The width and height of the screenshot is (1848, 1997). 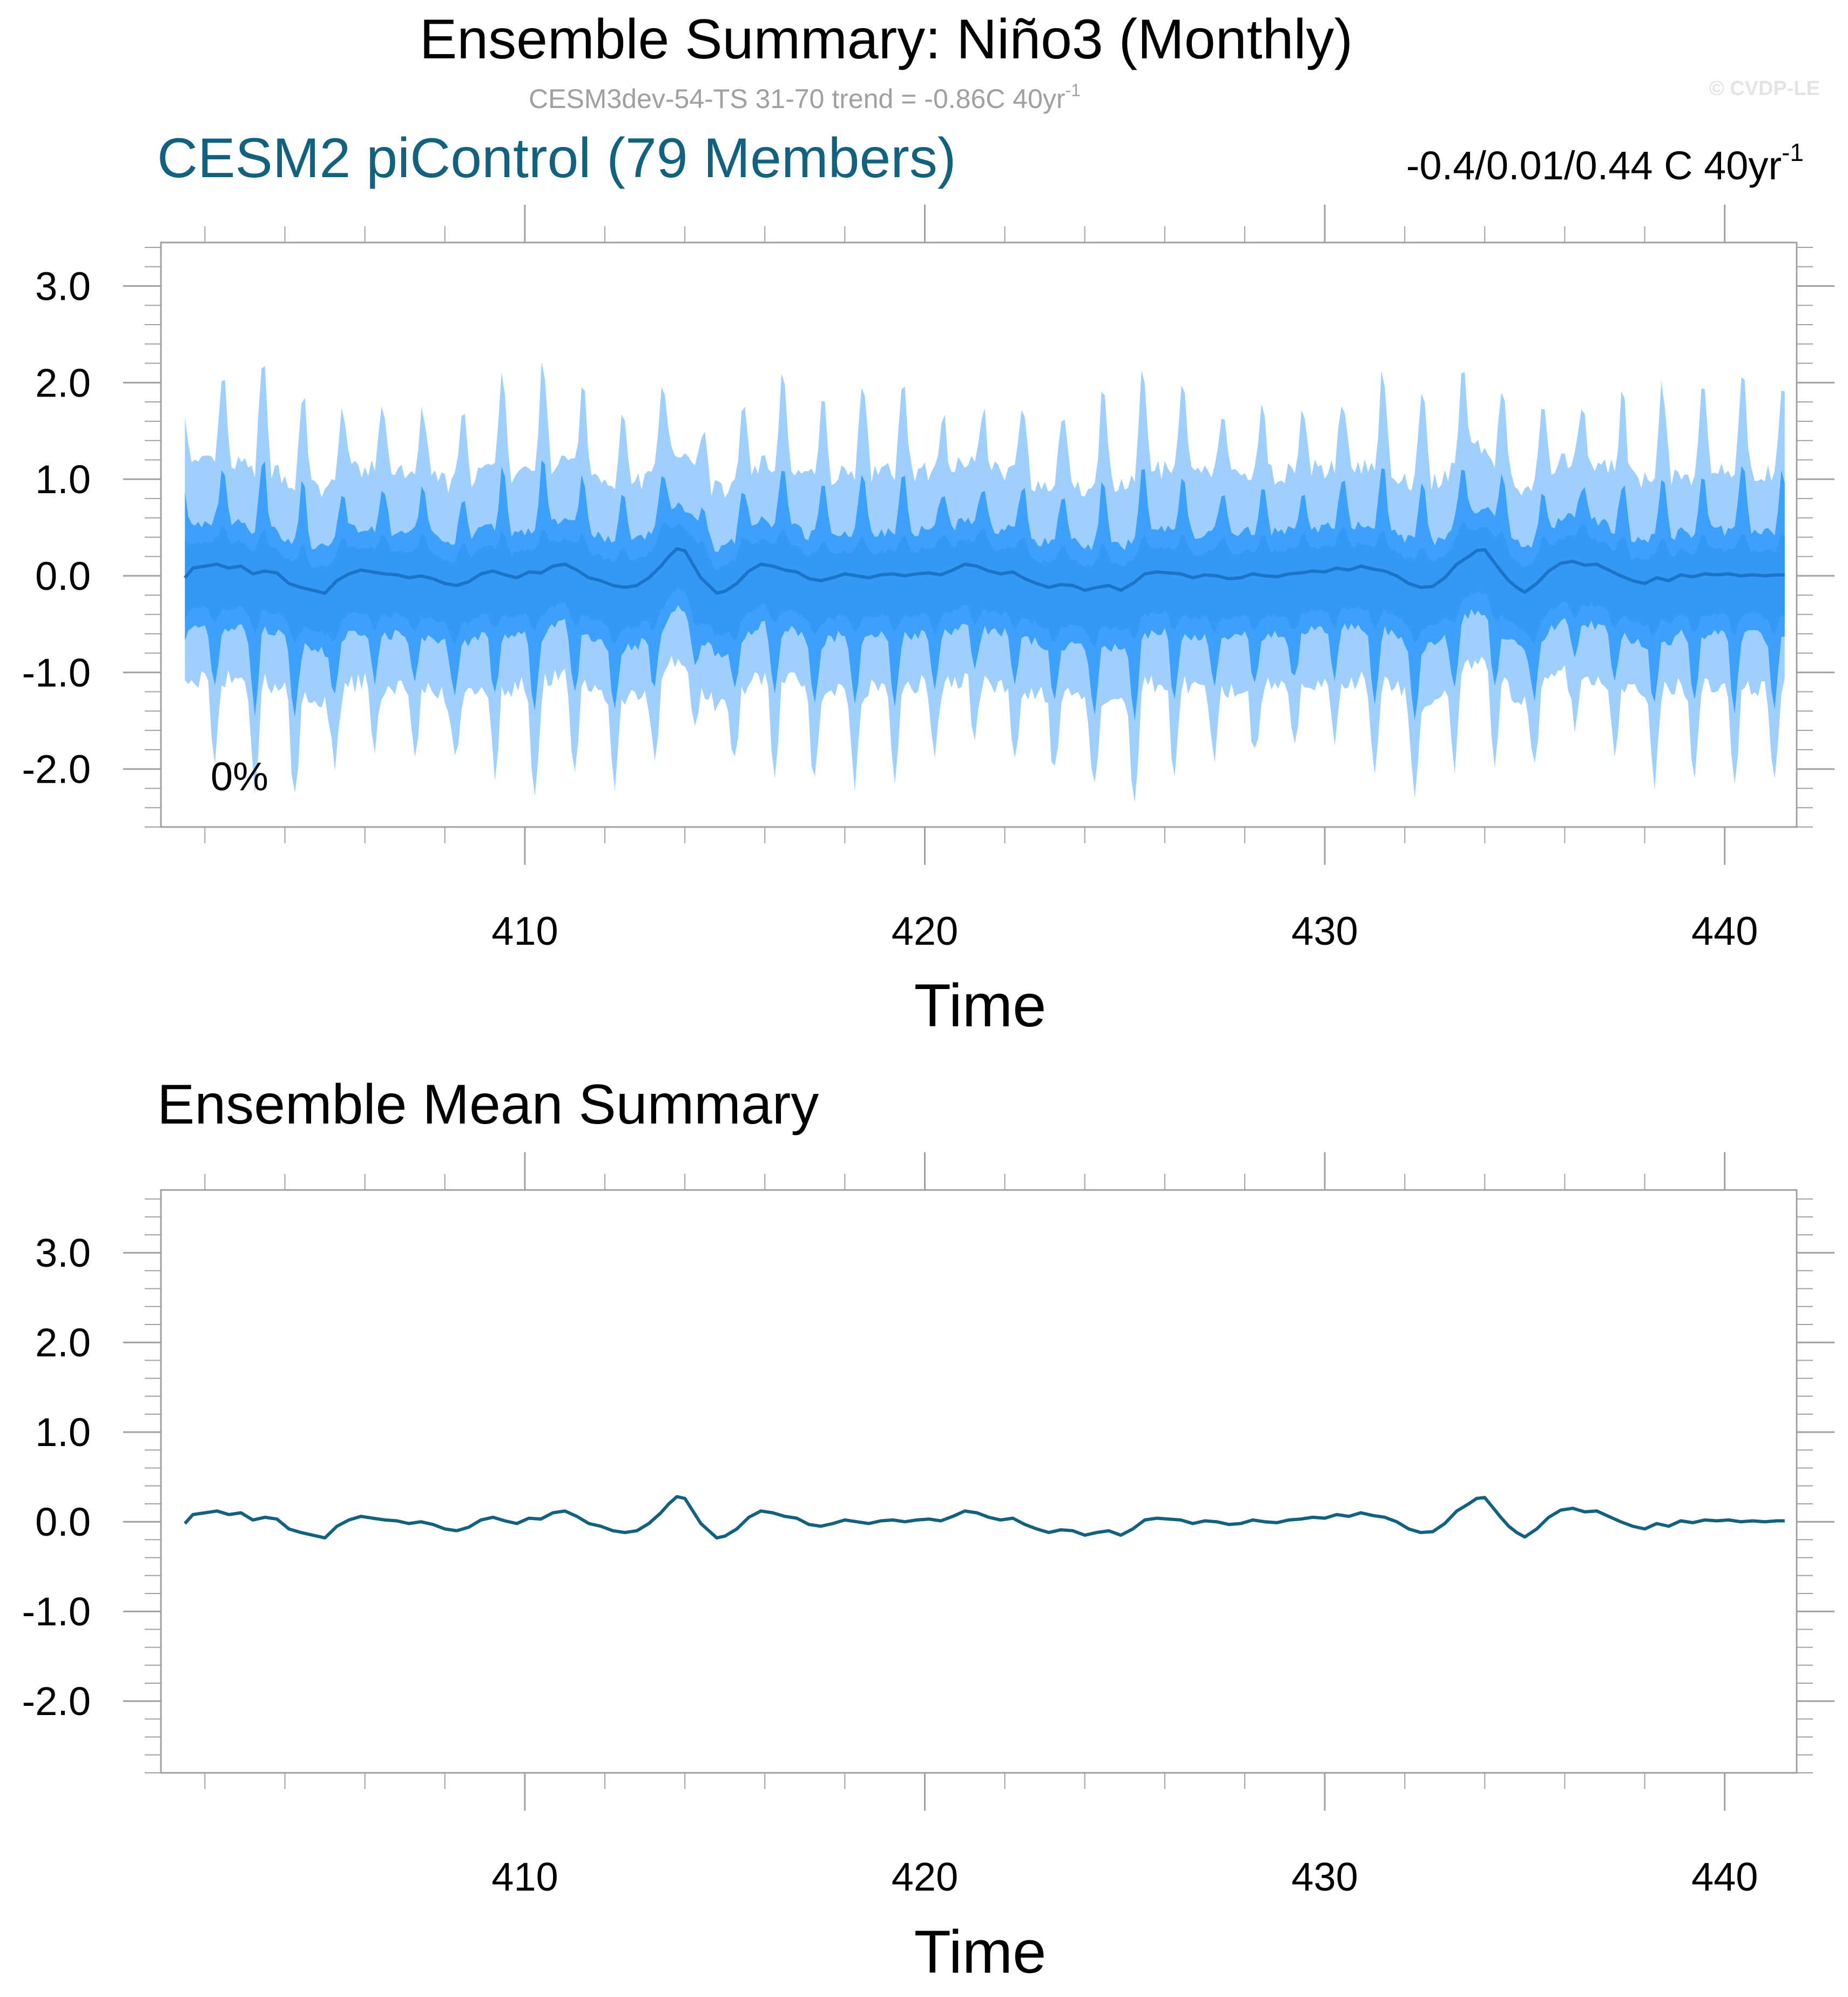 I want to click on panel1-x-tick-label: 430, so click(x=1325, y=931).